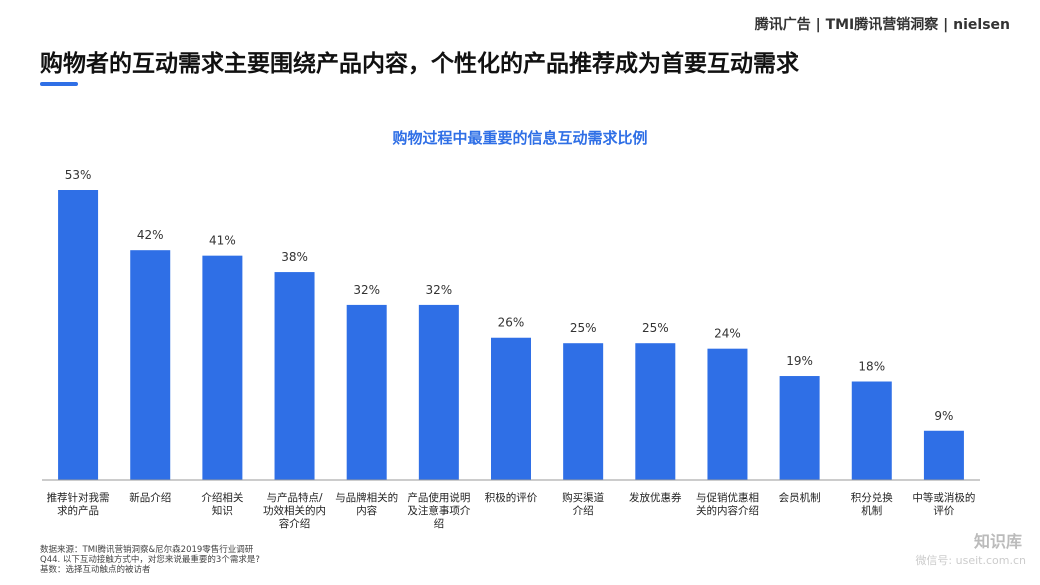  What do you see at coordinates (59, 84) in the screenshot?
I see `title-underline` at bounding box center [59, 84].